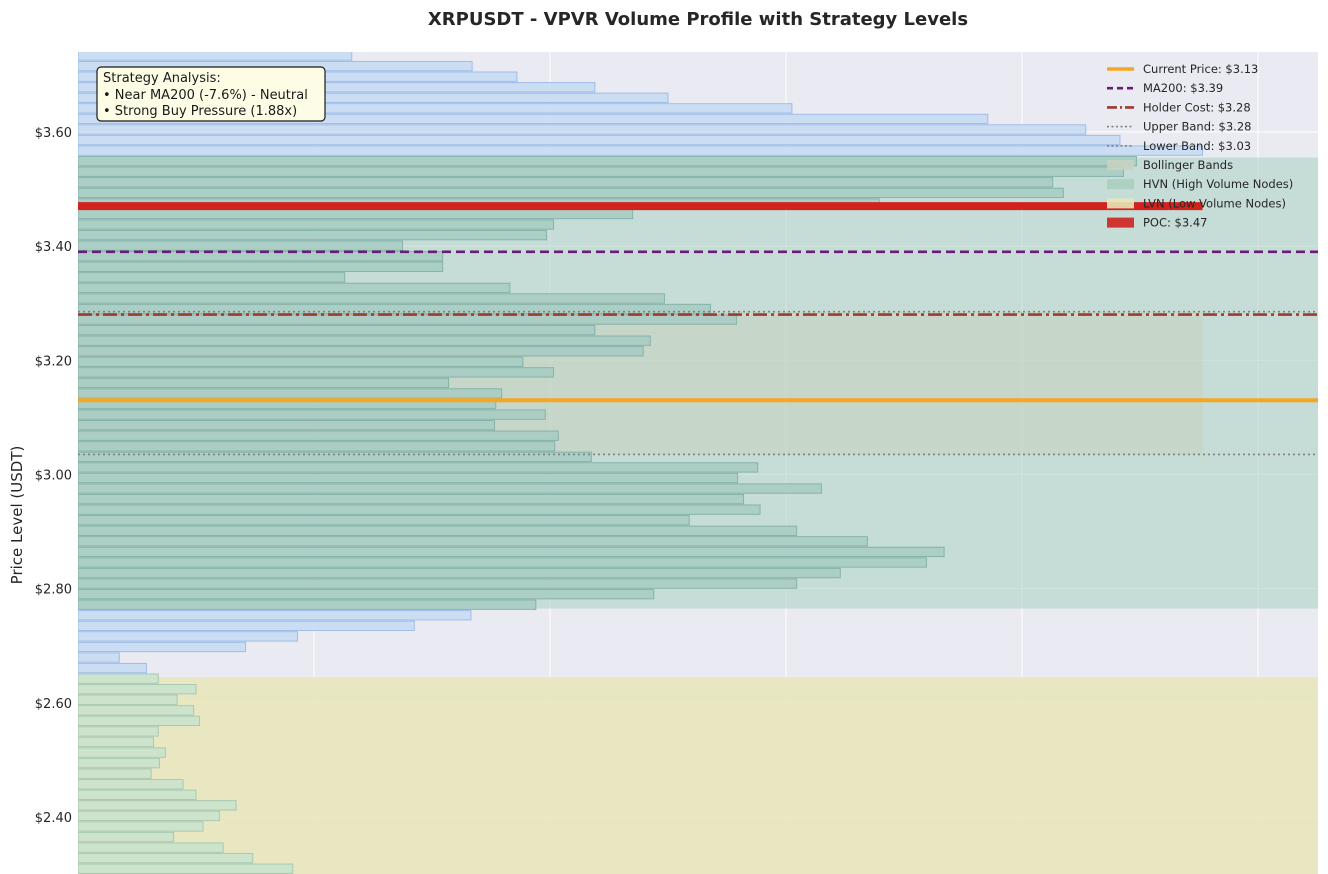  What do you see at coordinates (1120, 203) in the screenshot?
I see `legend-swatch` at bounding box center [1120, 203].